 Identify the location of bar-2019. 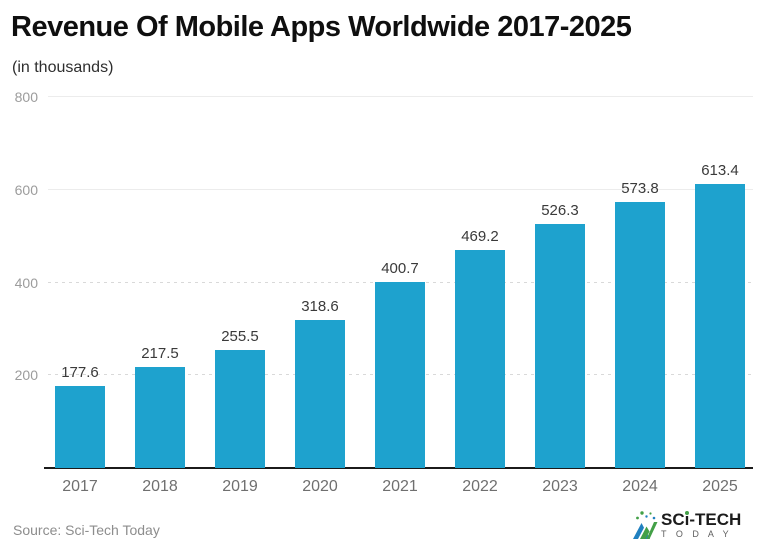
(240, 408).